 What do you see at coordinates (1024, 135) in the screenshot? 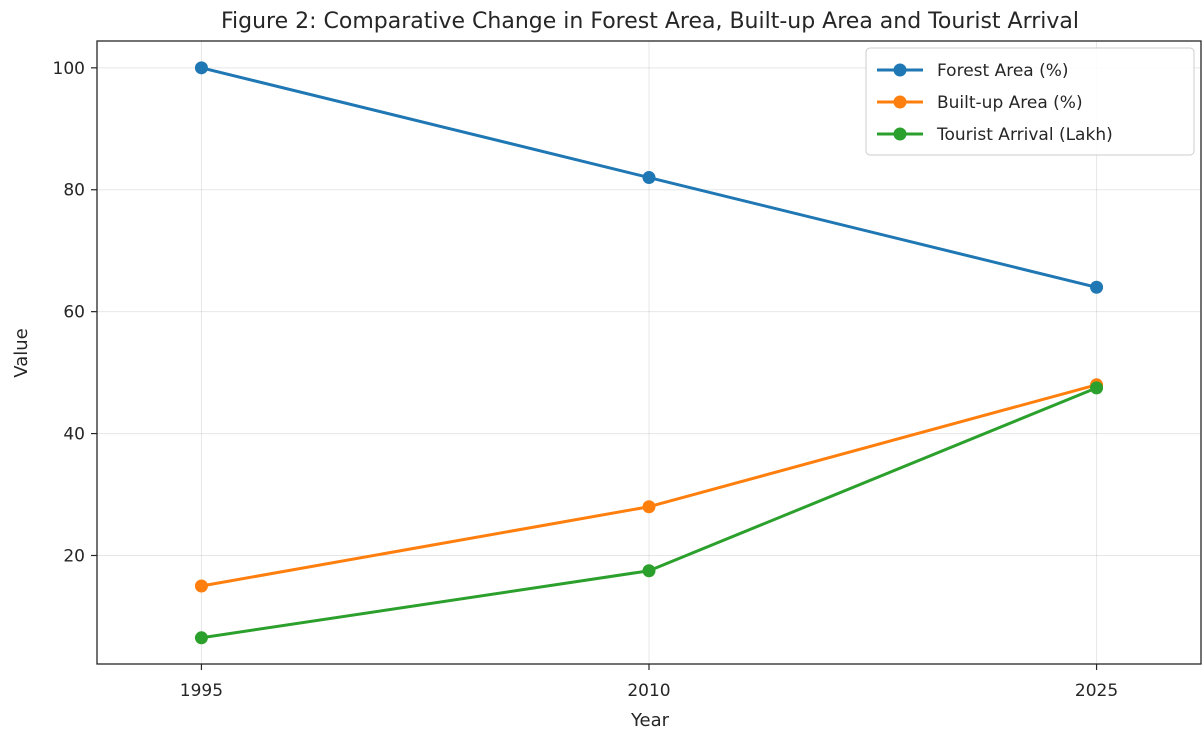
I see `legend-label: Tourist Arrival (Lakh)` at bounding box center [1024, 135].